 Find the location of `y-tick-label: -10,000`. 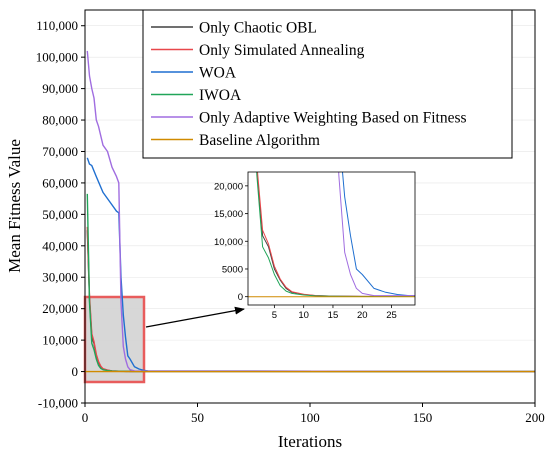

y-tick-label: -10,000 is located at coordinates (58, 403).